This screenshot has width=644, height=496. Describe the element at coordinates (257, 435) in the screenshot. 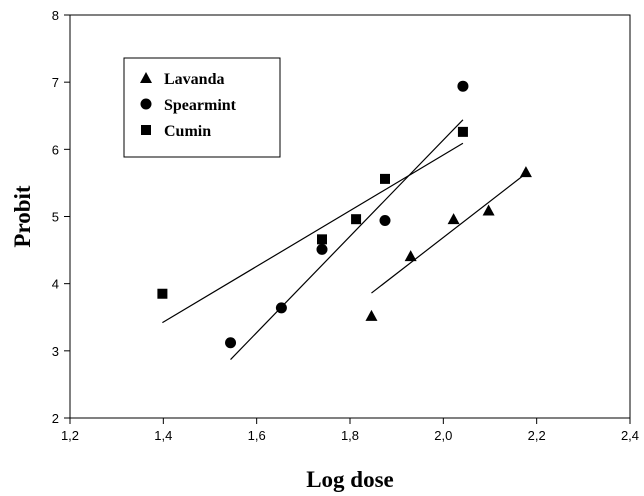

I see `x-tick-label: 1,6` at that location.